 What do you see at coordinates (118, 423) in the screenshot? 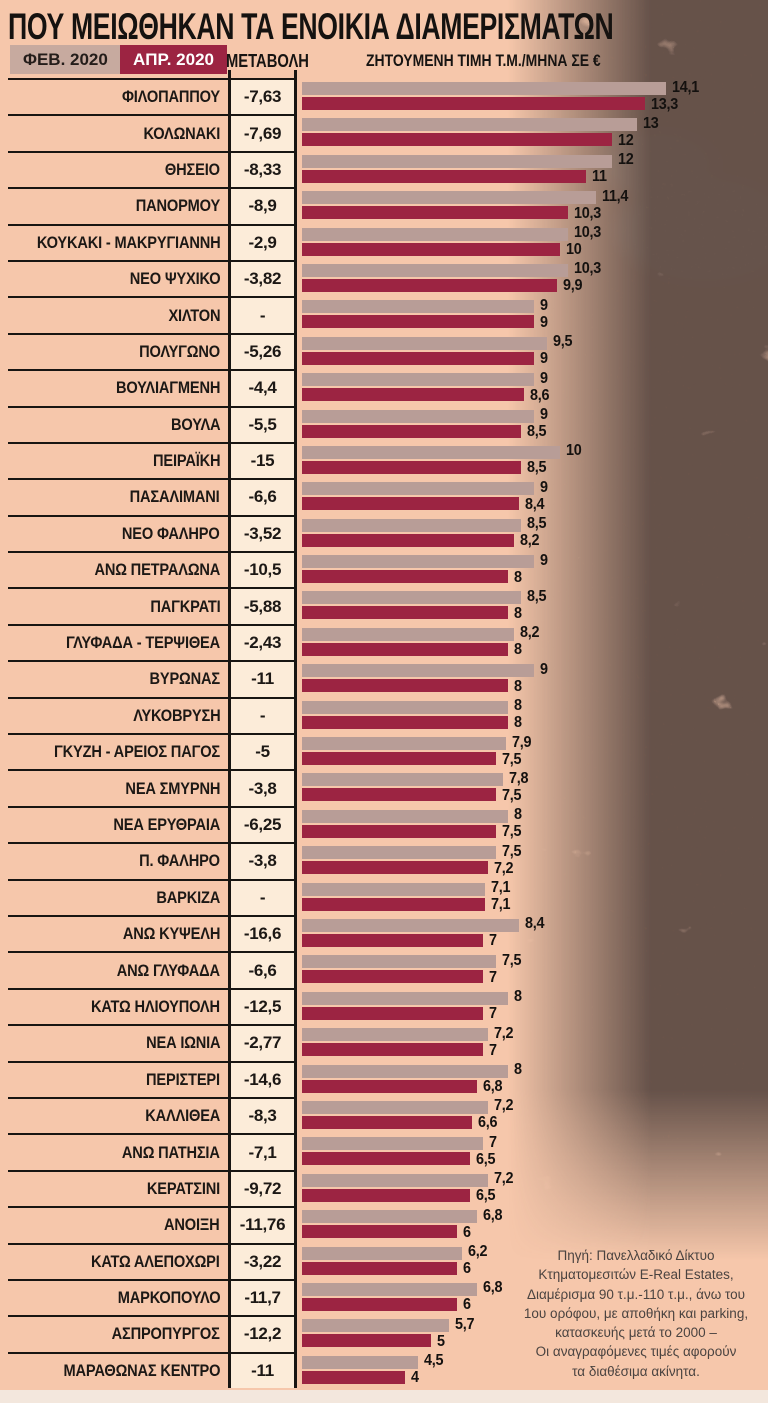
I see `area-name-cell: ΒΟΥΛΑ` at bounding box center [118, 423].